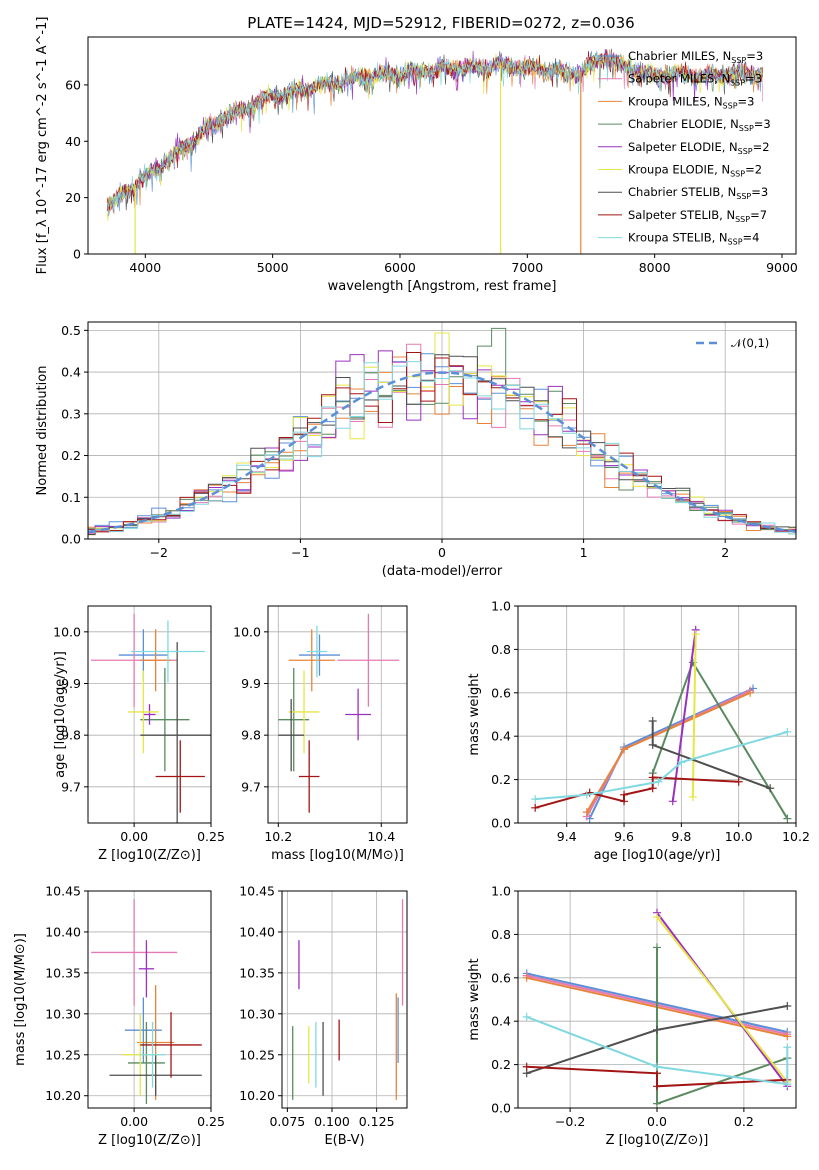 The width and height of the screenshot is (819, 1170). I want to click on y-axis-label: mass [log10(M/M⊙)], so click(20, 999).